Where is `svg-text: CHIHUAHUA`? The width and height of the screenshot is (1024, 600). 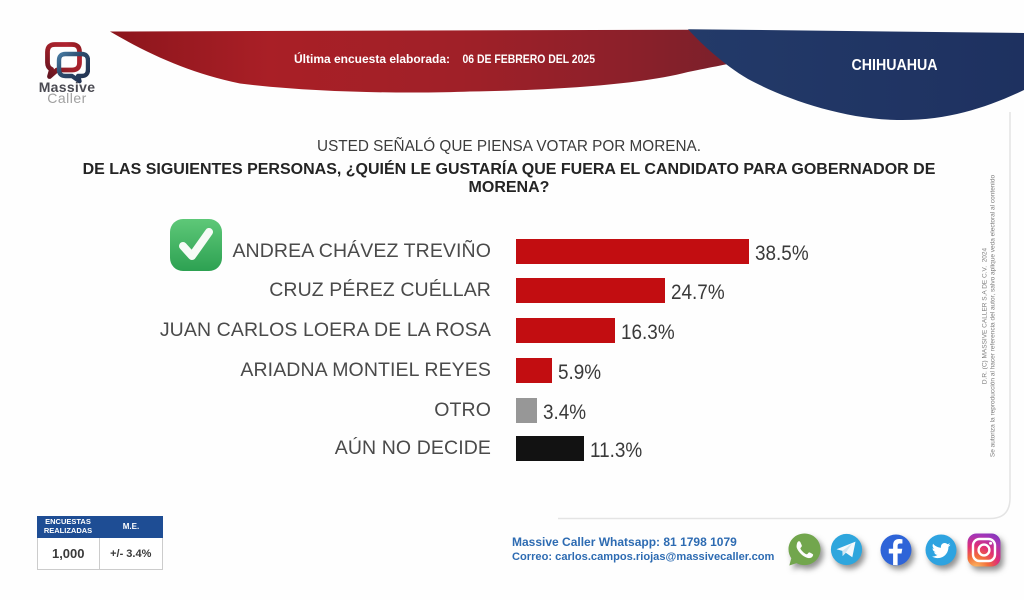 svg-text: CHIHUAHUA is located at coordinates (895, 65).